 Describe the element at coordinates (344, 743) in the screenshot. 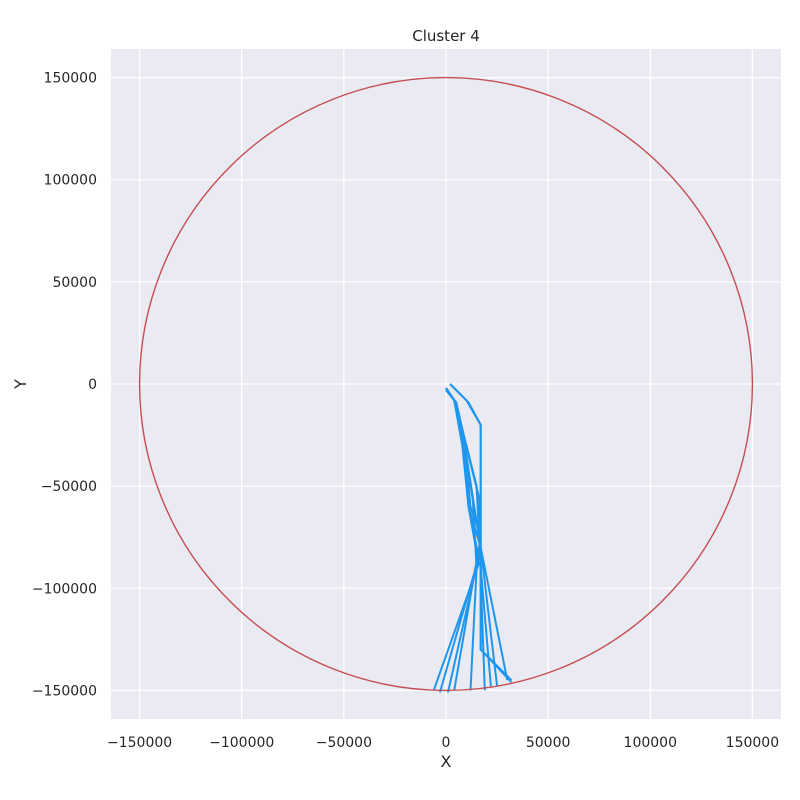

I see `x-tick-label: −50000` at that location.